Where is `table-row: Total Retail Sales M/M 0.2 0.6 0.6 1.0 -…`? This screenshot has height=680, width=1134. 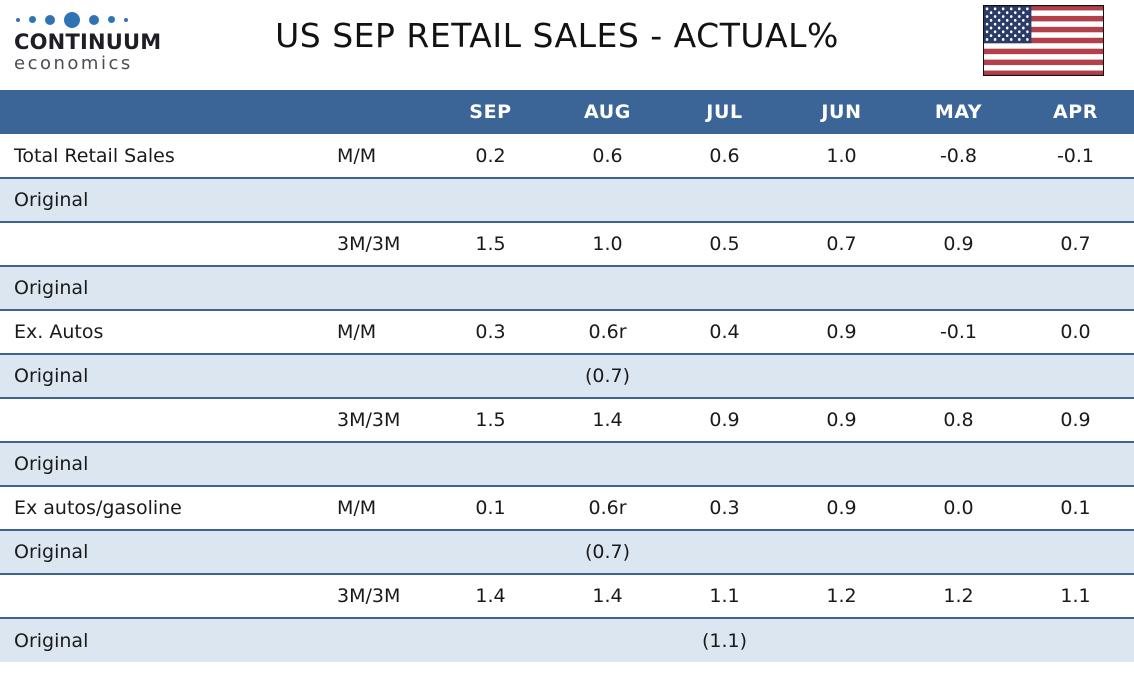
table-row: Total Retail Sales M/M 0.2 0.6 0.6 1.0 -… is located at coordinates (567, 156).